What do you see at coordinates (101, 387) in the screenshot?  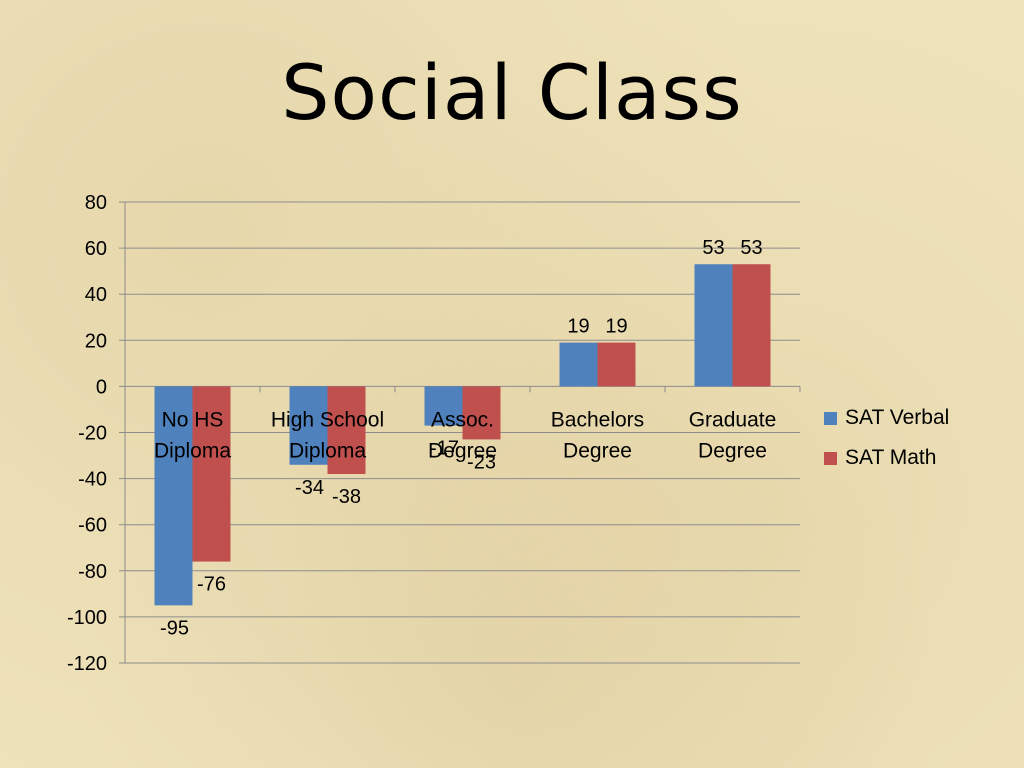 I see `y-tick-label: 0` at bounding box center [101, 387].